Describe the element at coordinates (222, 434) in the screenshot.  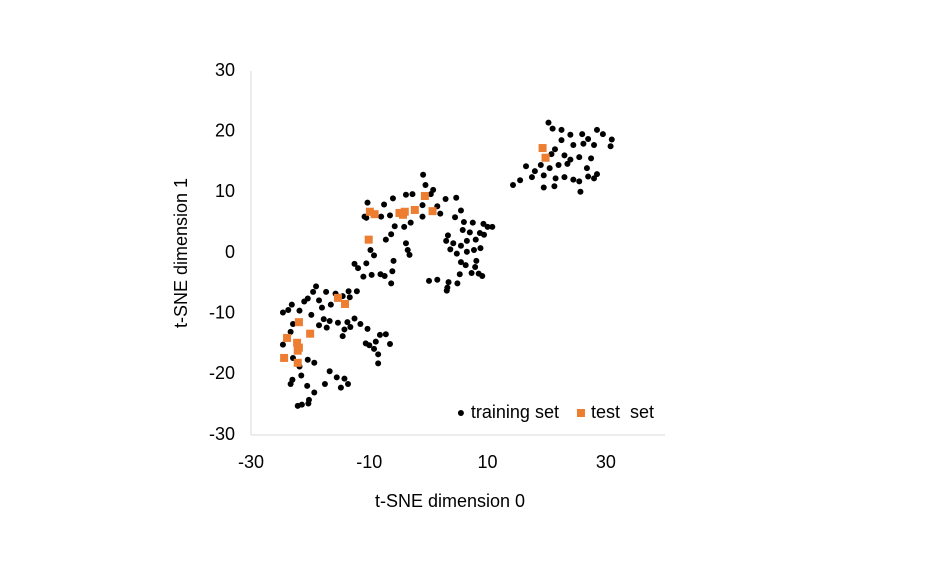
I see `y-tick-label: -30` at that location.